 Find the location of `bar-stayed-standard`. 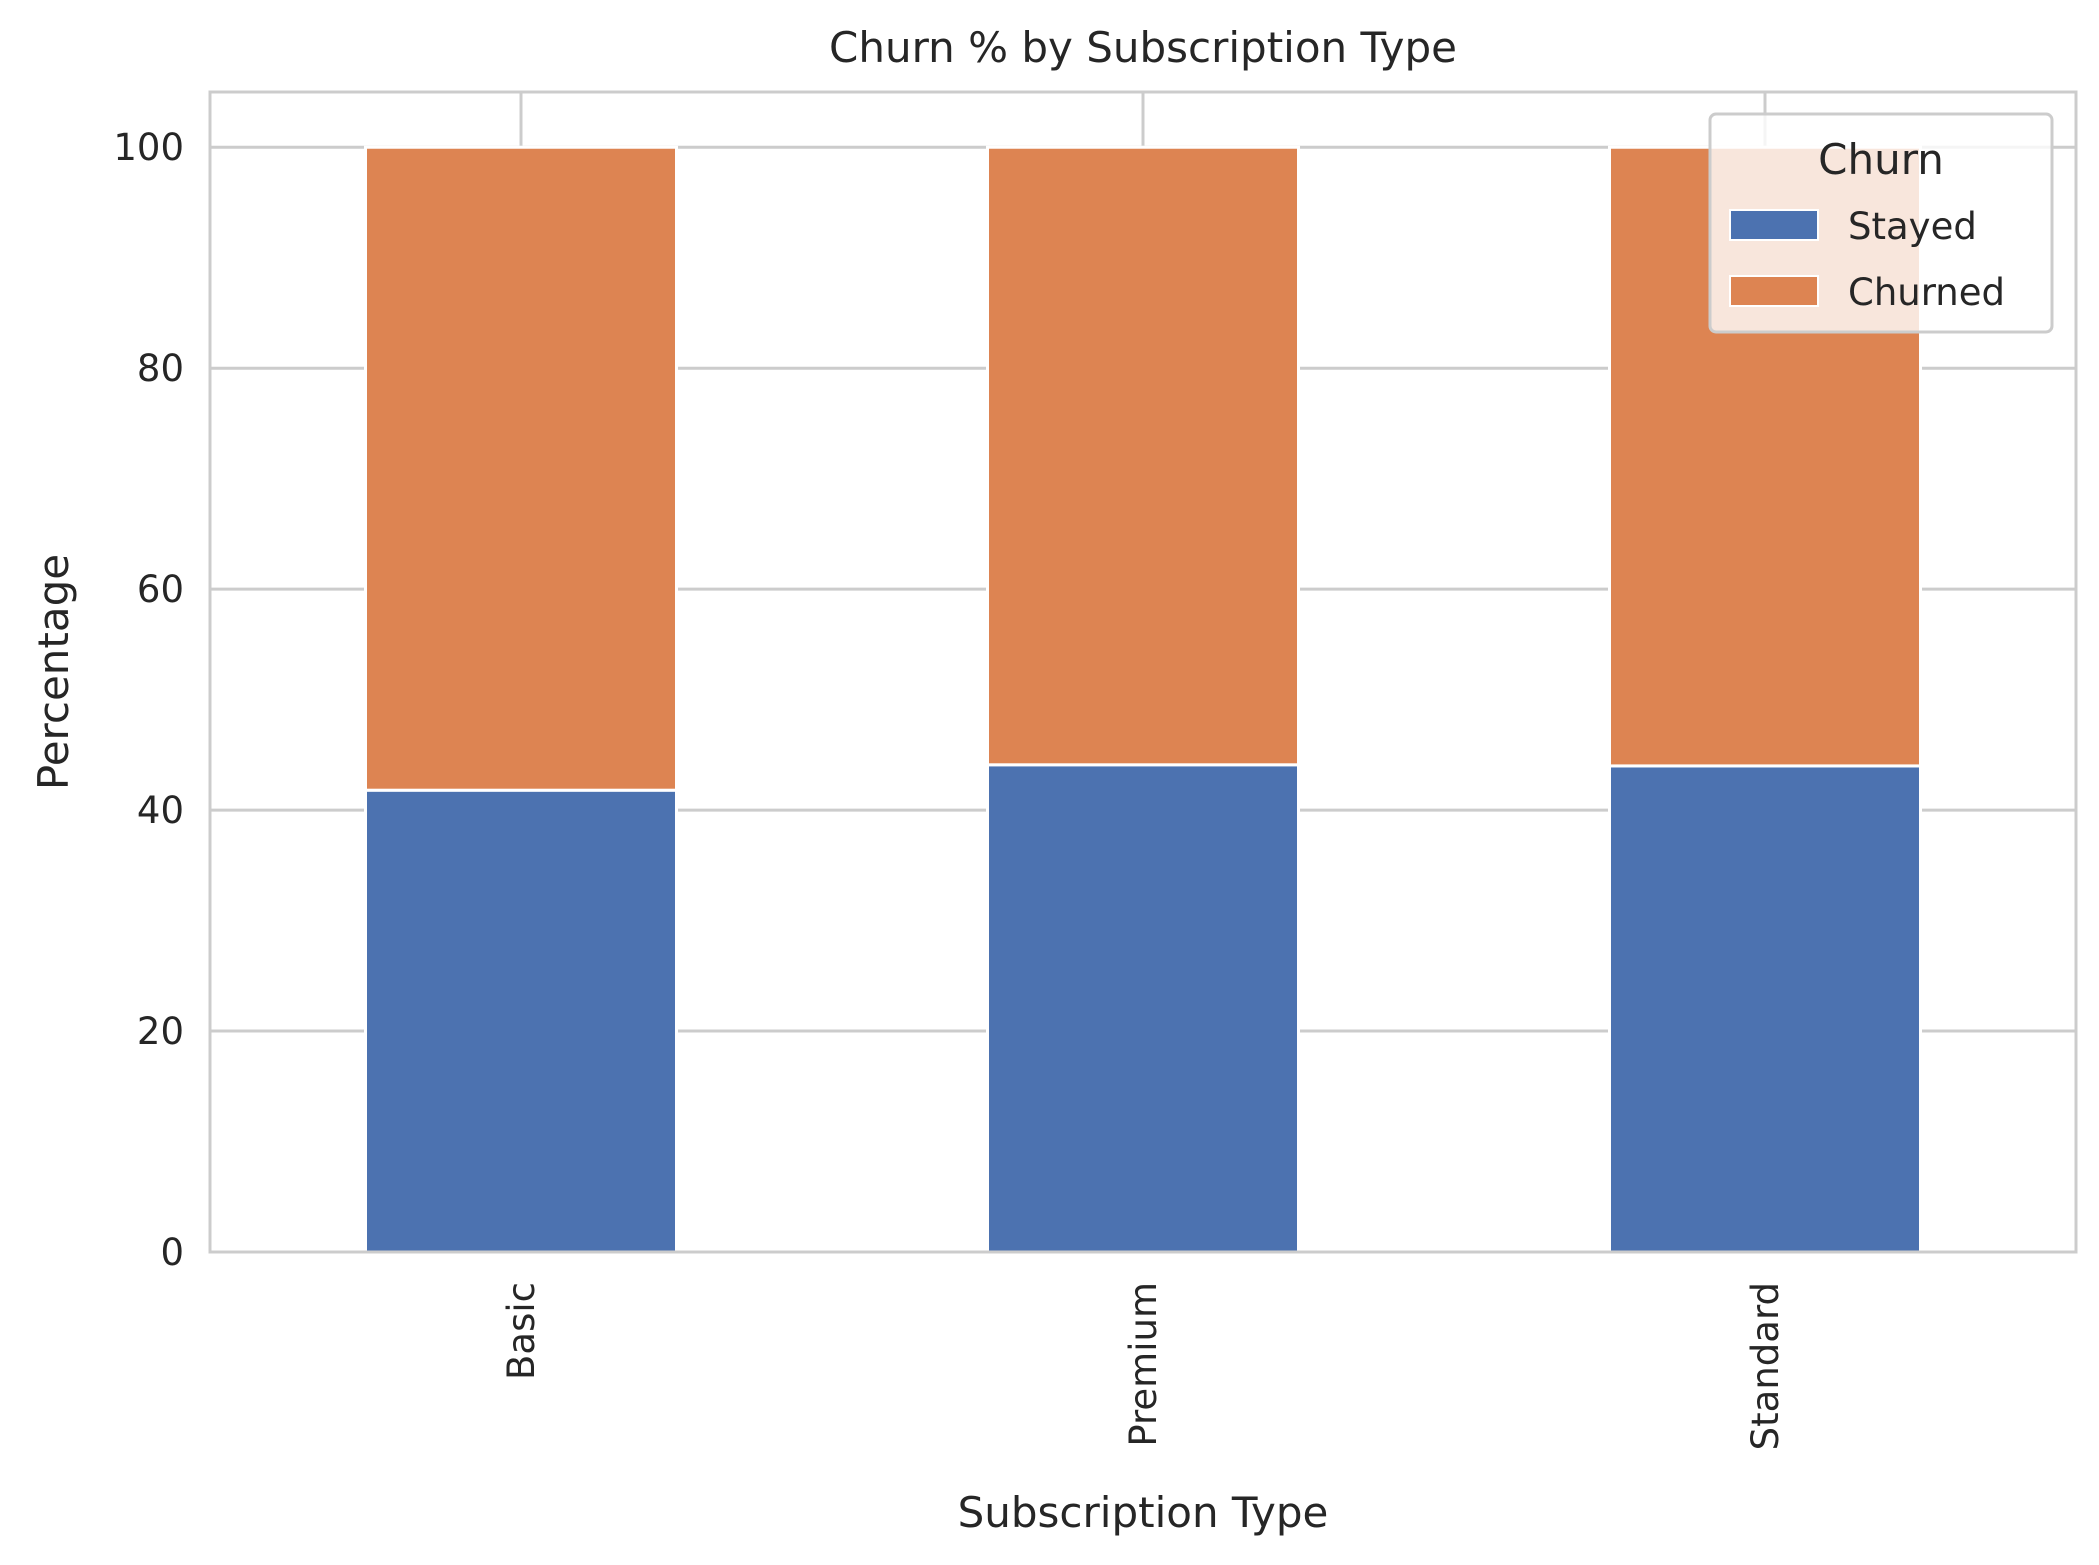

bar-stayed-standard is located at coordinates (1765, 1009).